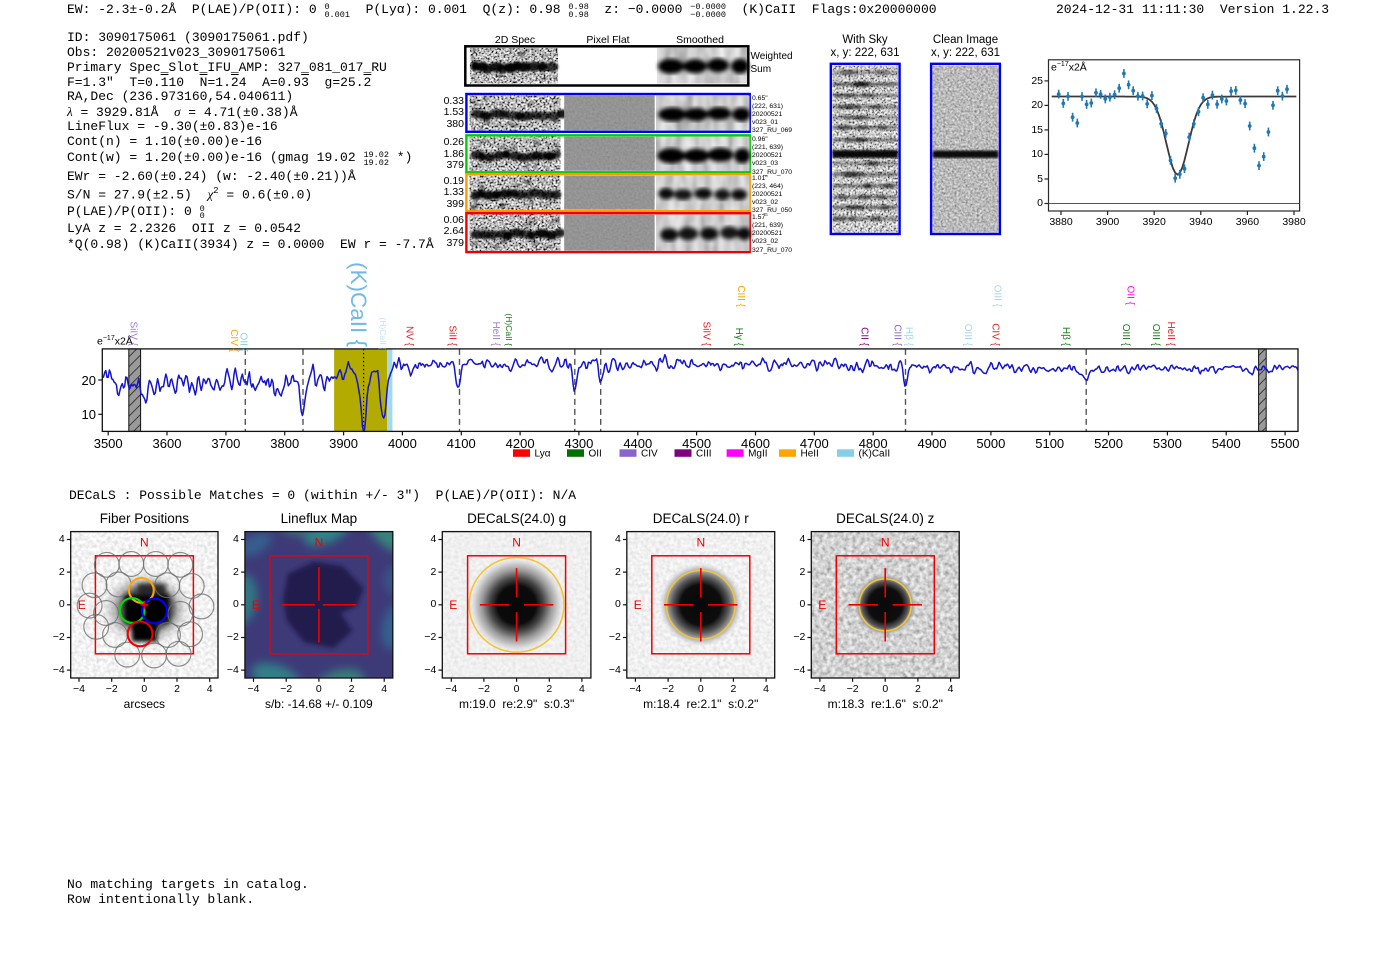  Describe the element at coordinates (757, 454) in the screenshot. I see `svg-text: MgII` at that location.